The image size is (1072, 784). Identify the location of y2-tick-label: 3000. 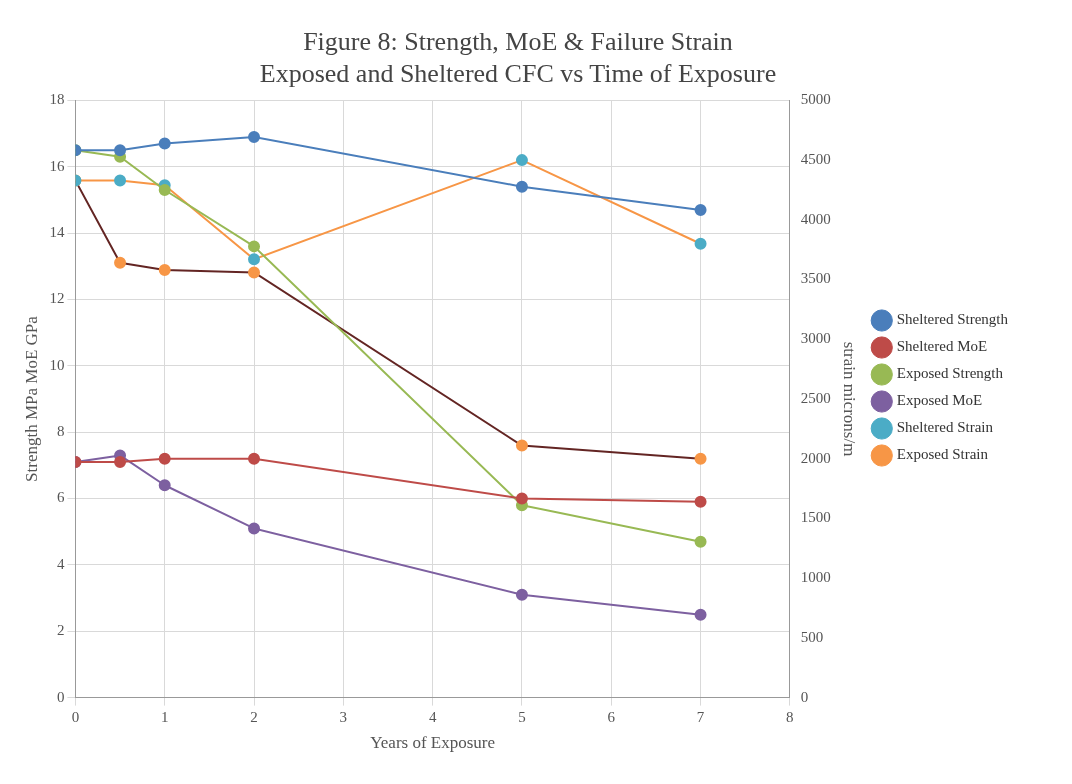
(815, 338).